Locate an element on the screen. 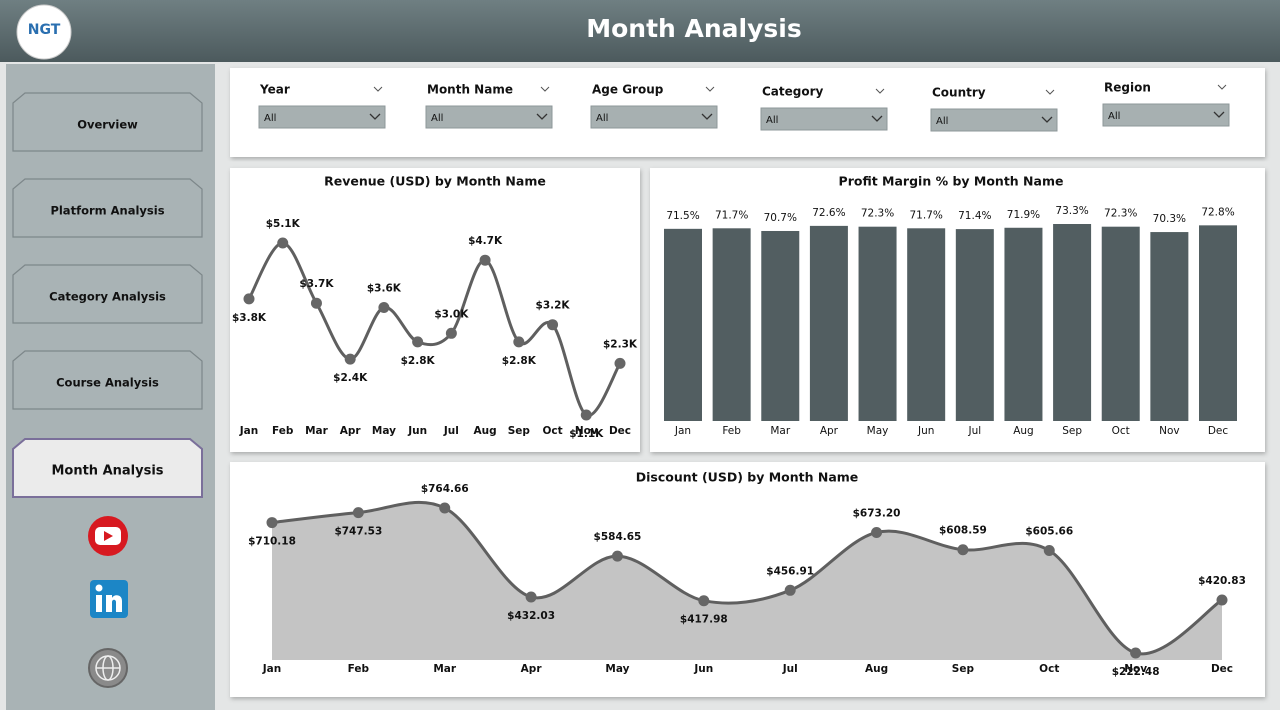 The width and height of the screenshot is (1280, 710). filter-label: Age Group is located at coordinates (628, 90).